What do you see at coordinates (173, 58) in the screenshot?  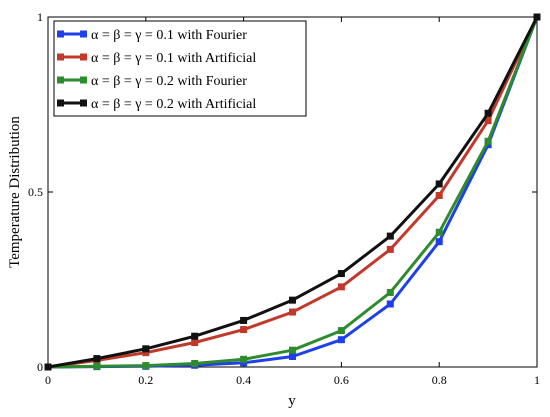 I see `legend-label: α = β = γ = 0.1 with Artificial` at bounding box center [173, 58].